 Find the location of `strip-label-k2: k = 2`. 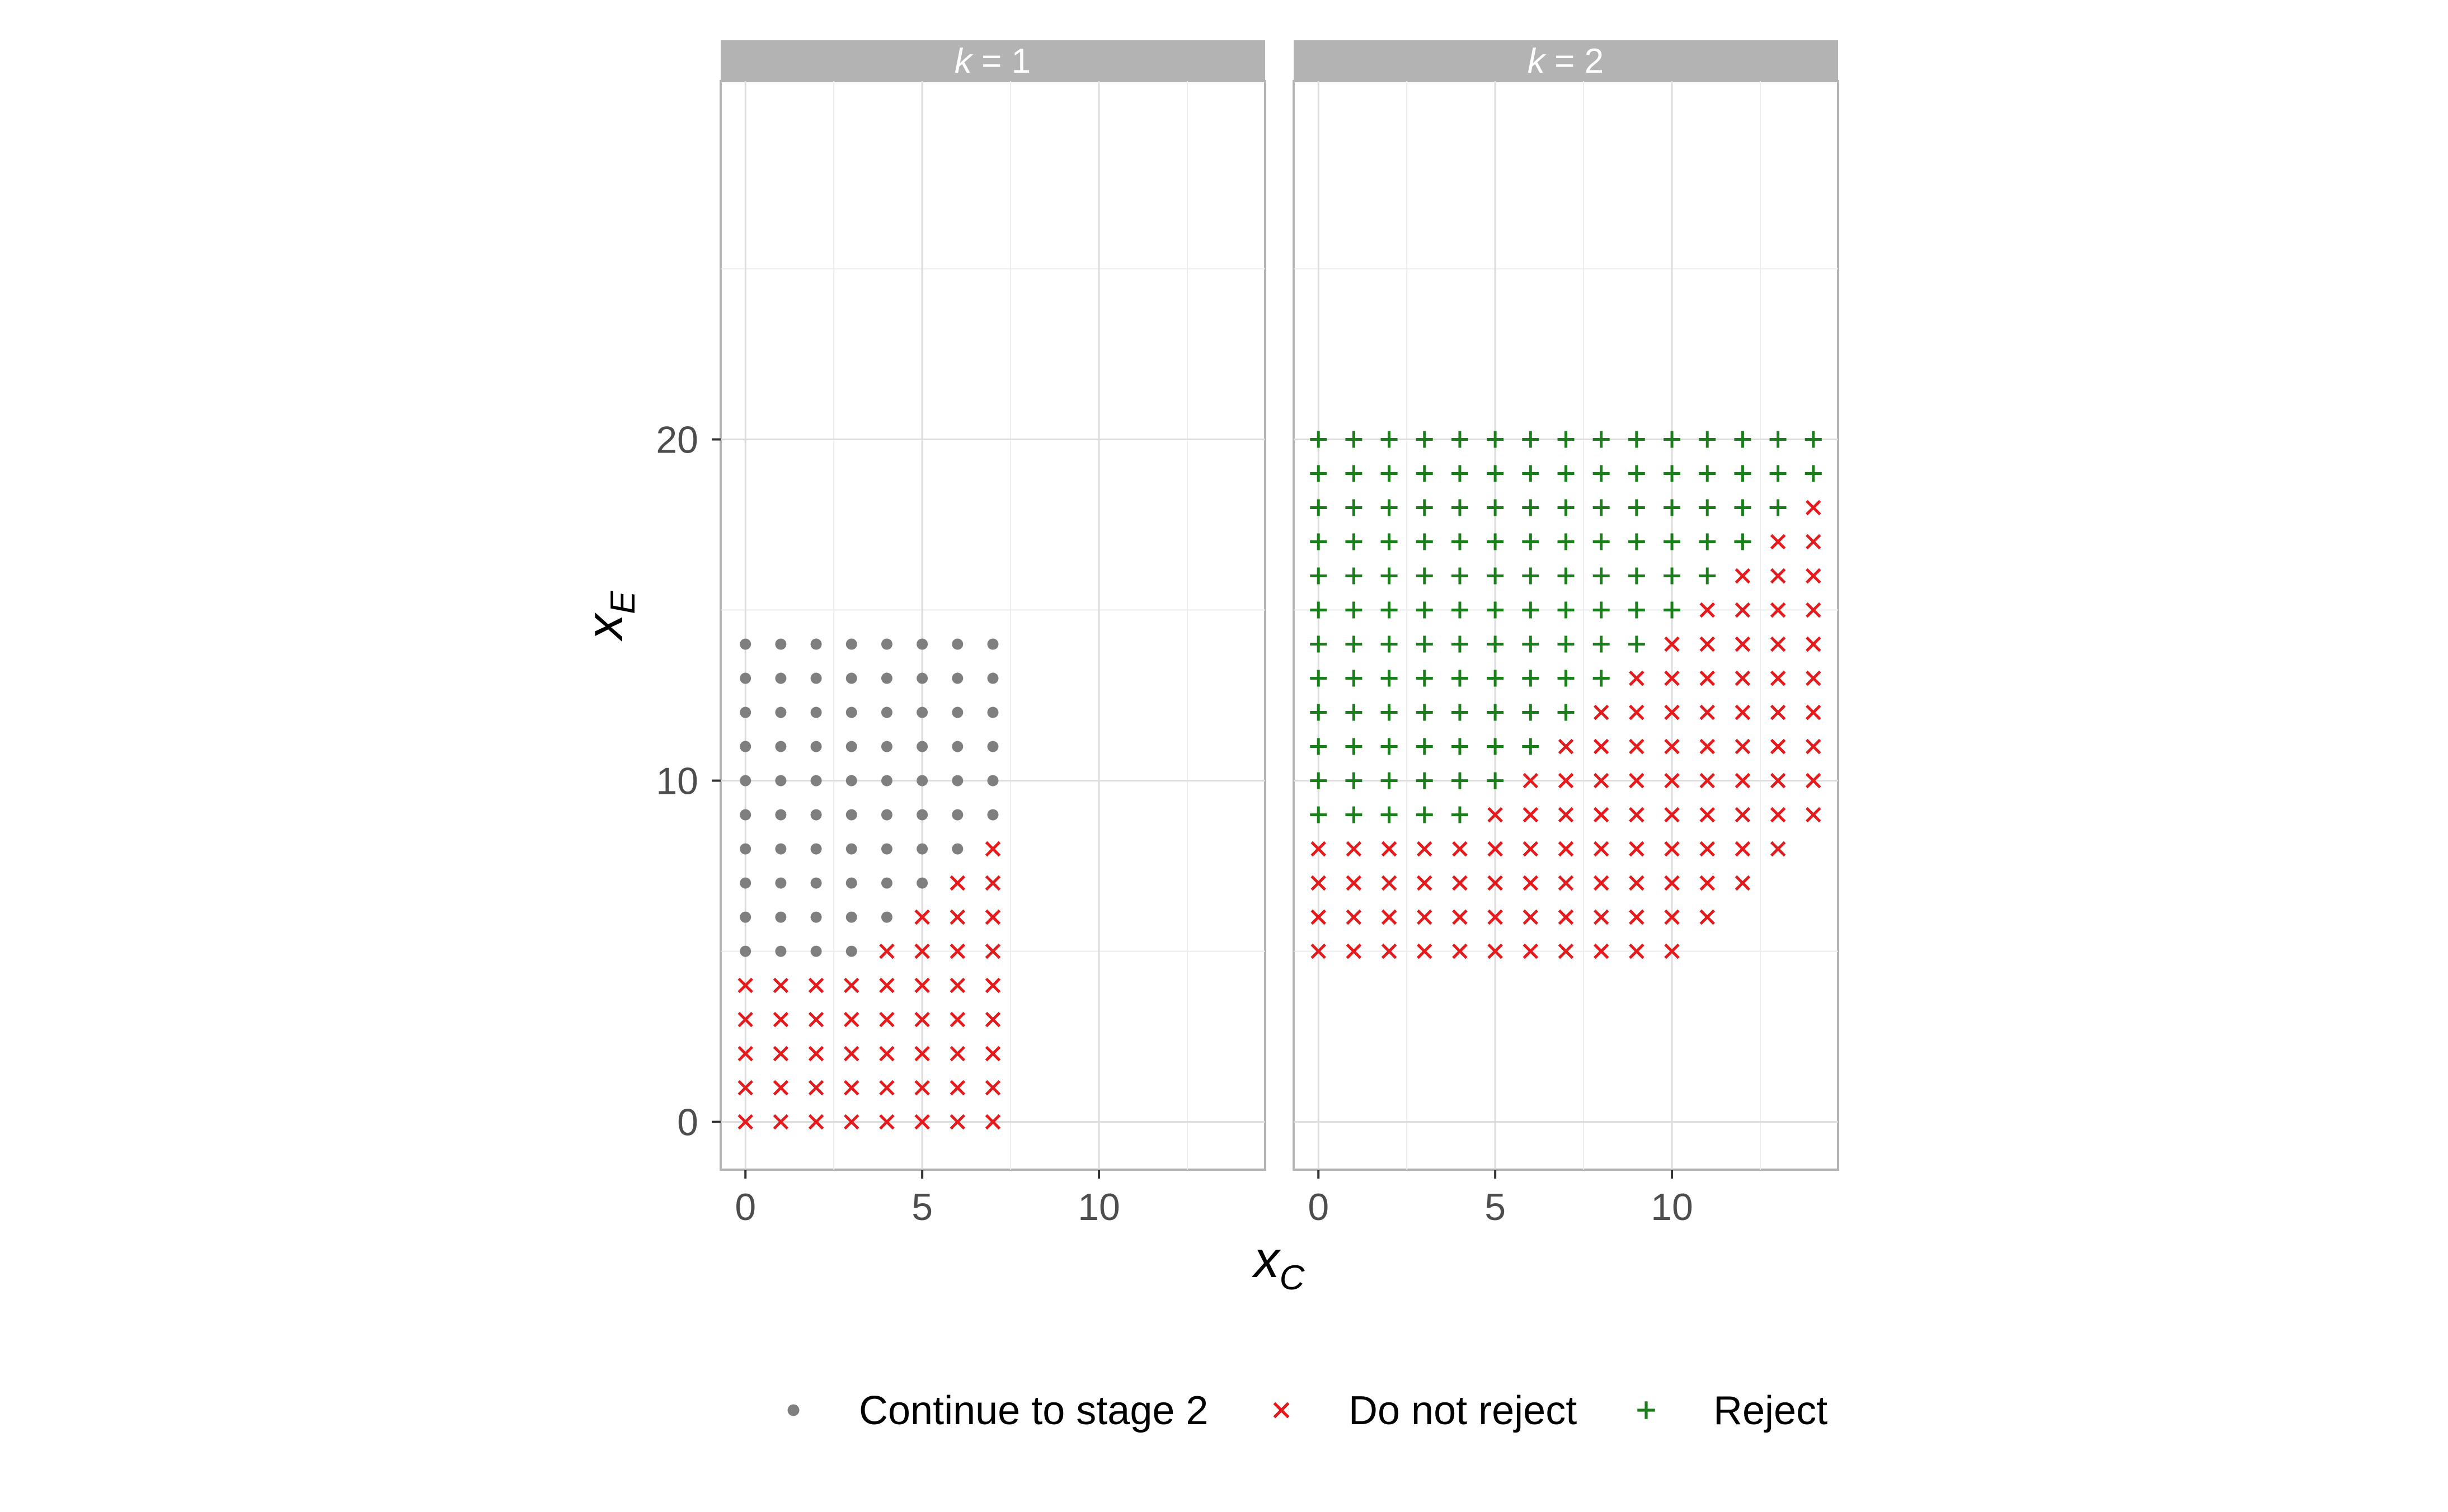

strip-label-k2: k = 2 is located at coordinates (1566, 61).